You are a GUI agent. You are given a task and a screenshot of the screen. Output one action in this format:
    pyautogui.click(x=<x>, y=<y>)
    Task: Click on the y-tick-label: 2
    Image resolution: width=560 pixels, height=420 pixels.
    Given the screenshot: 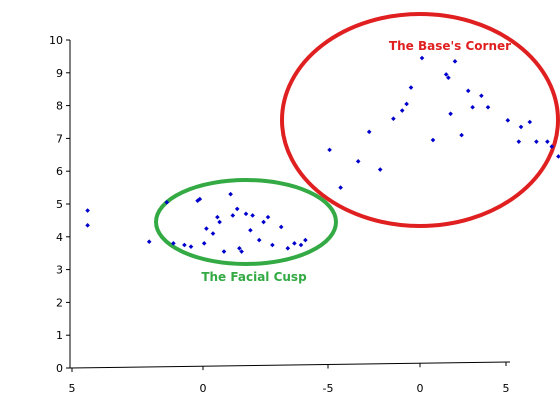 What is the action you would take?
    pyautogui.click(x=59, y=302)
    